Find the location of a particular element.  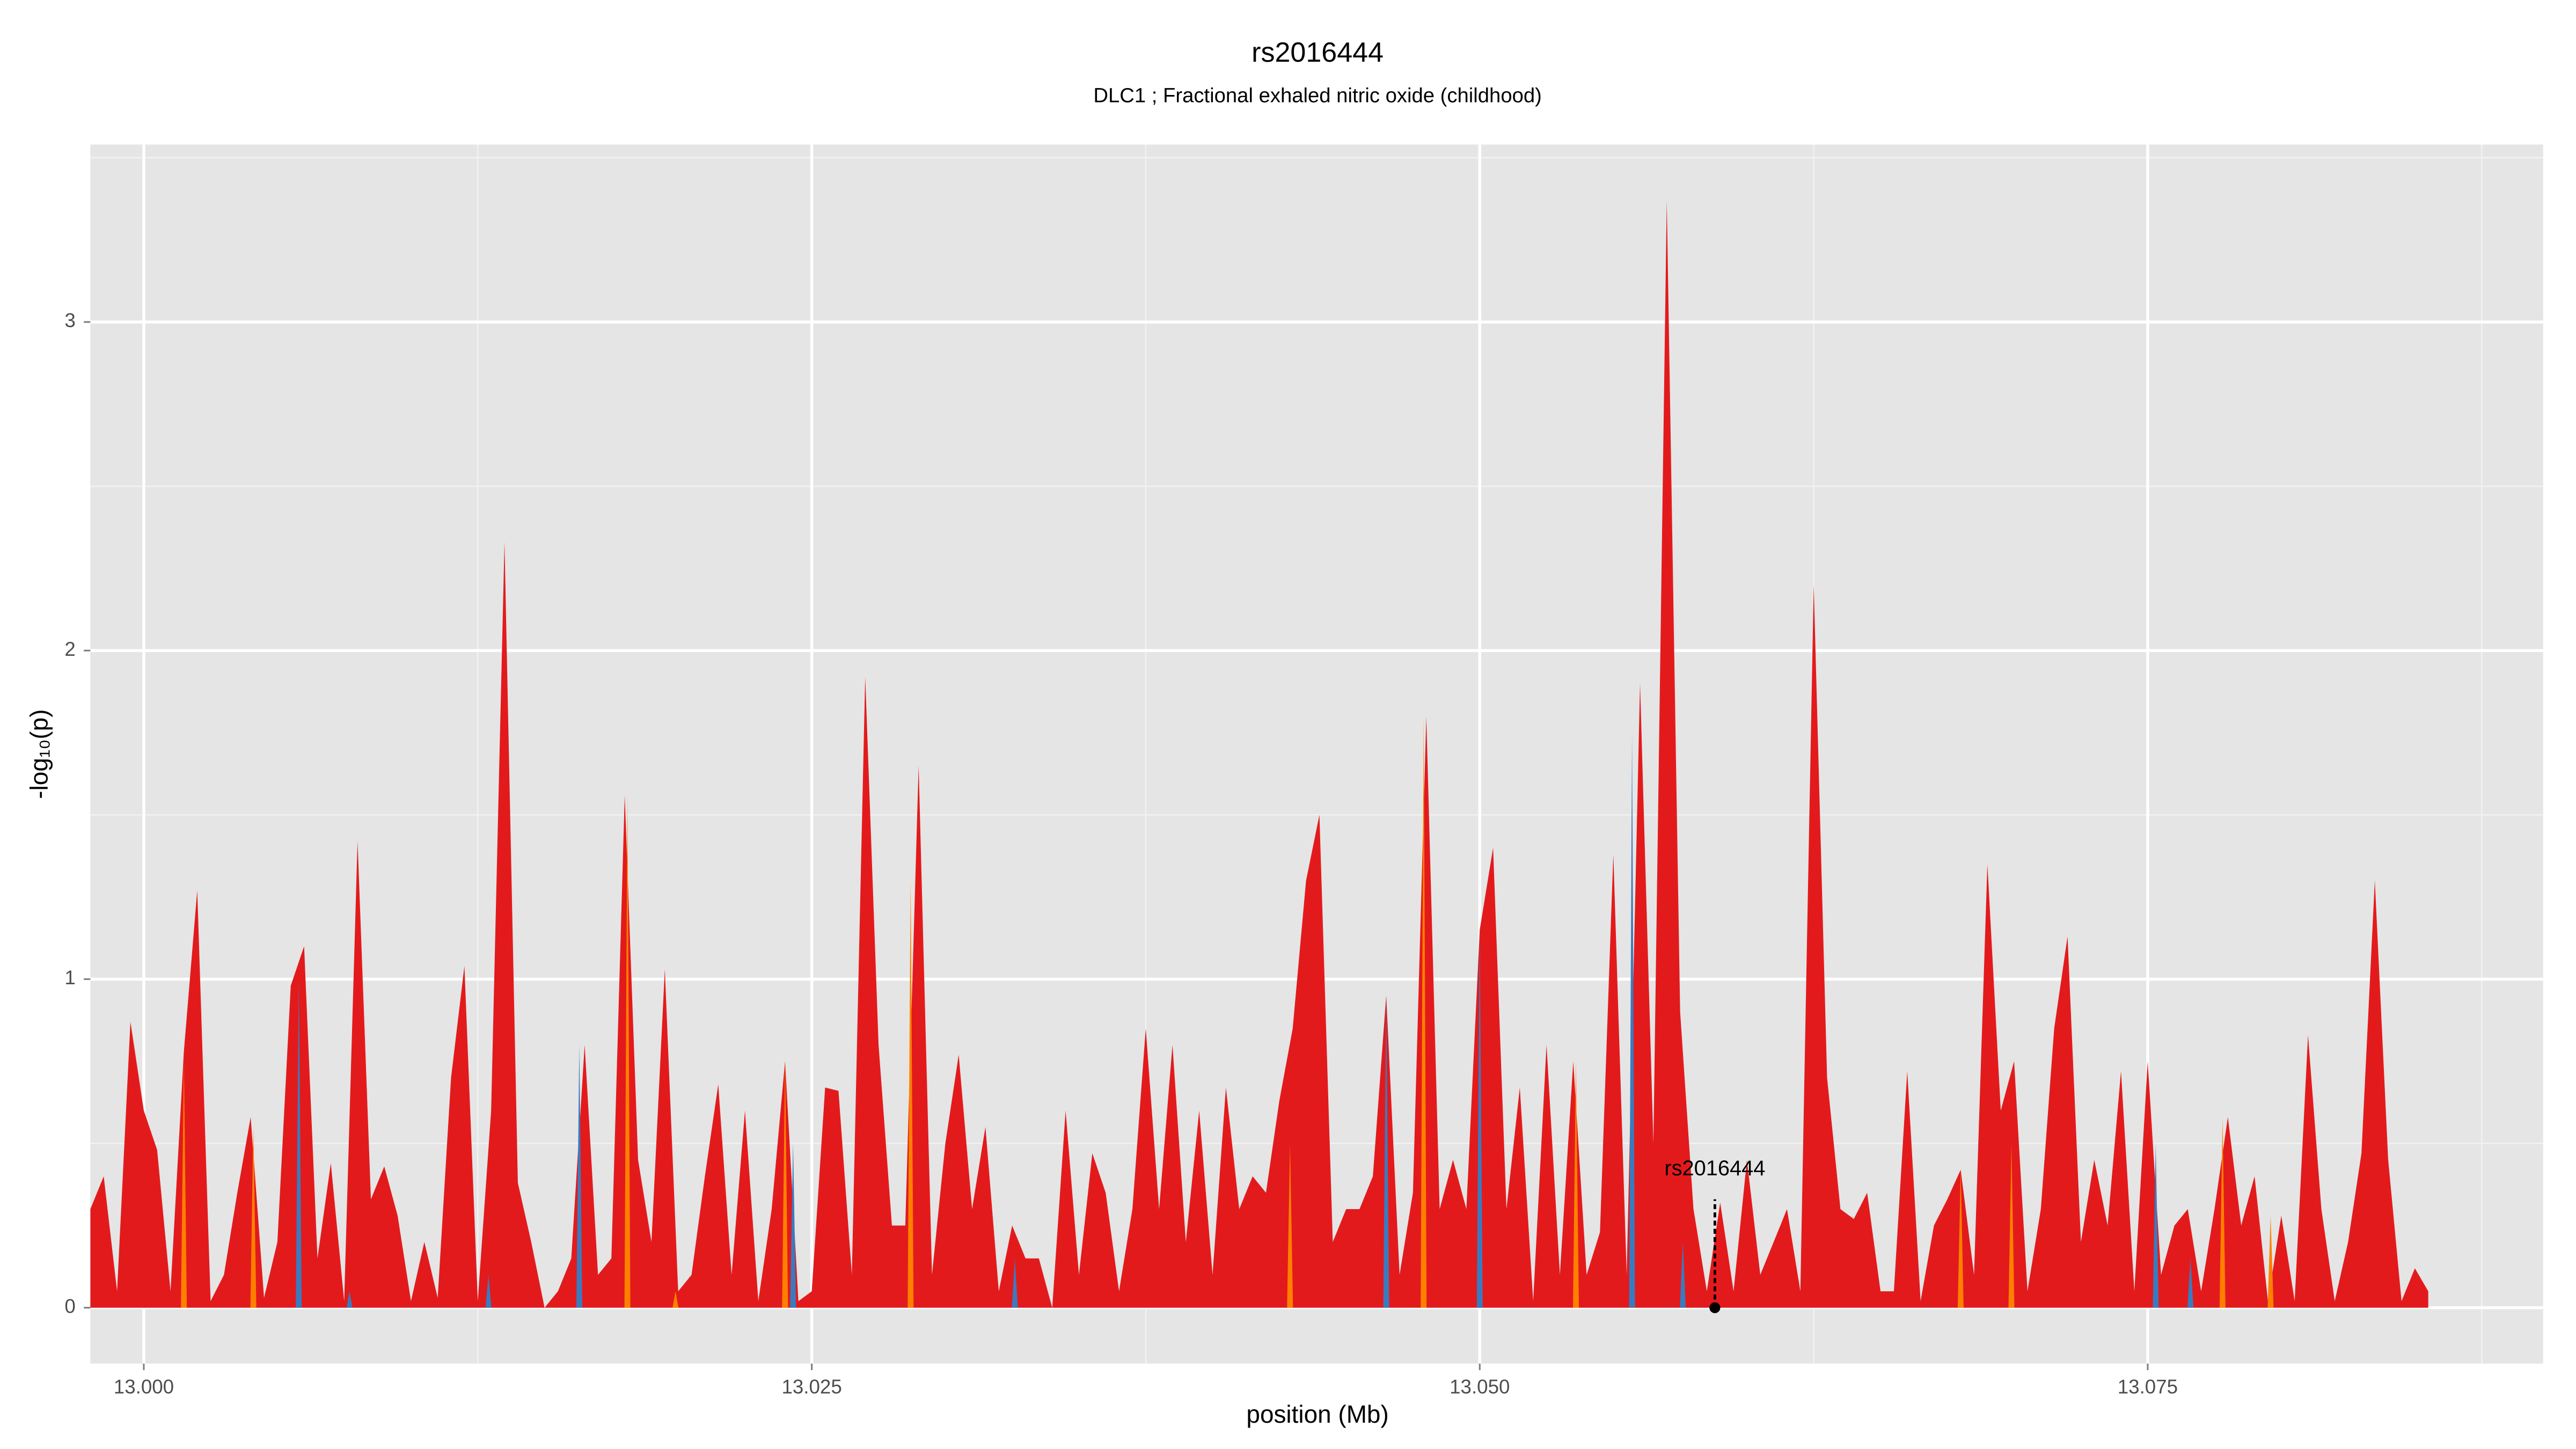

annotation-point is located at coordinates (1715, 1307).